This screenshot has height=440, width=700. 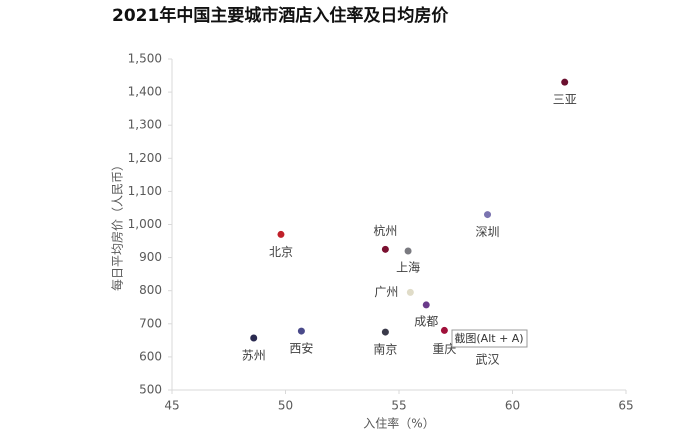 What do you see at coordinates (254, 356) in the screenshot?
I see `point-label: 苏州` at bounding box center [254, 356].